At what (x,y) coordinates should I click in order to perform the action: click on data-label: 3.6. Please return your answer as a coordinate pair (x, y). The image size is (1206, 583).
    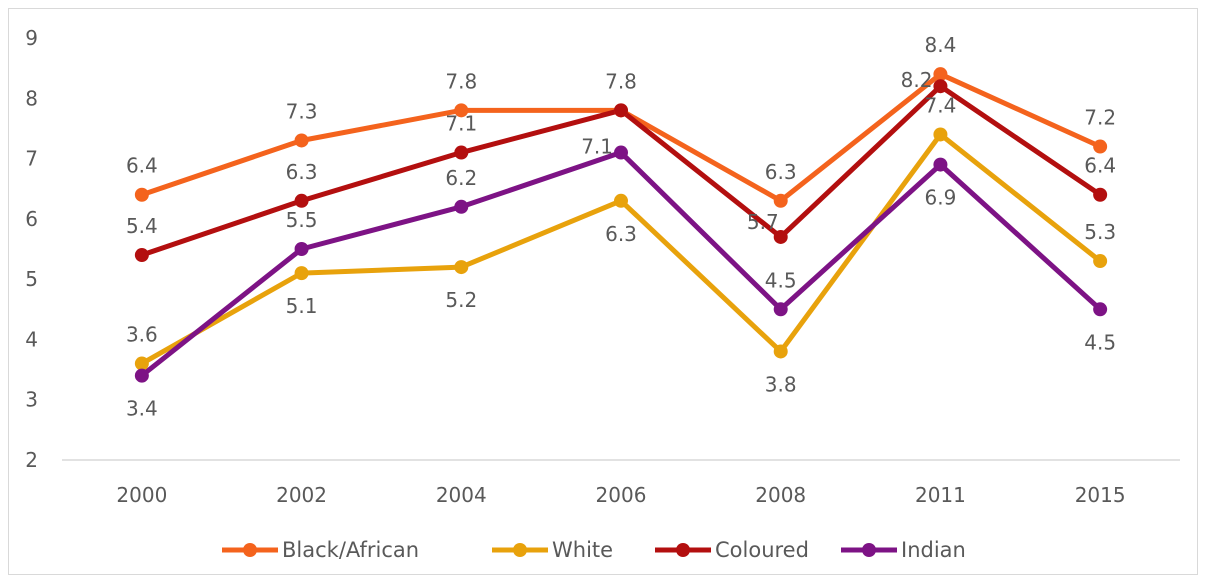
    Looking at the image, I should click on (142, 335).